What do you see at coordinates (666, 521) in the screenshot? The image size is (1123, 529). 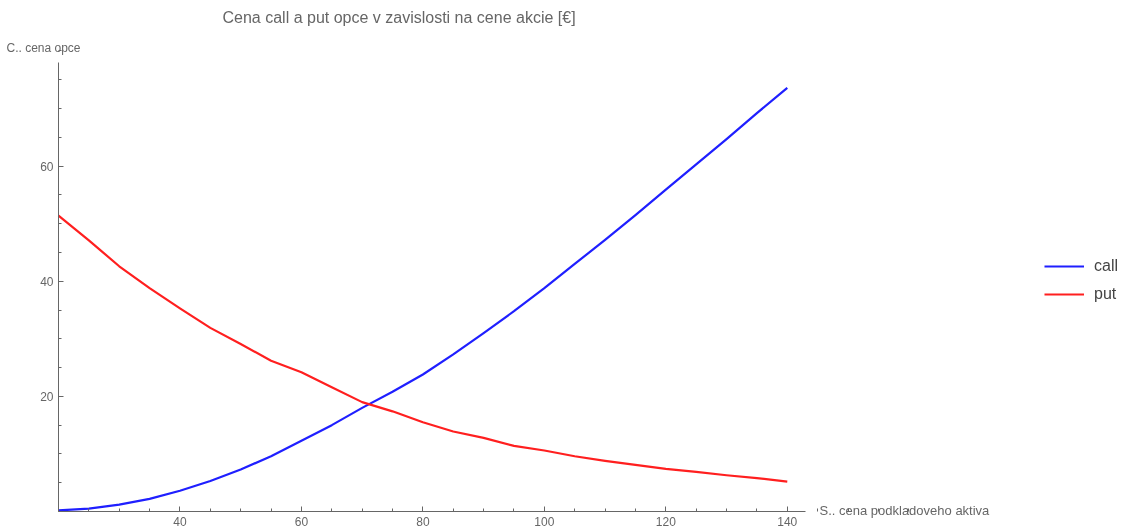 I see `x-tick-label: 120` at bounding box center [666, 521].